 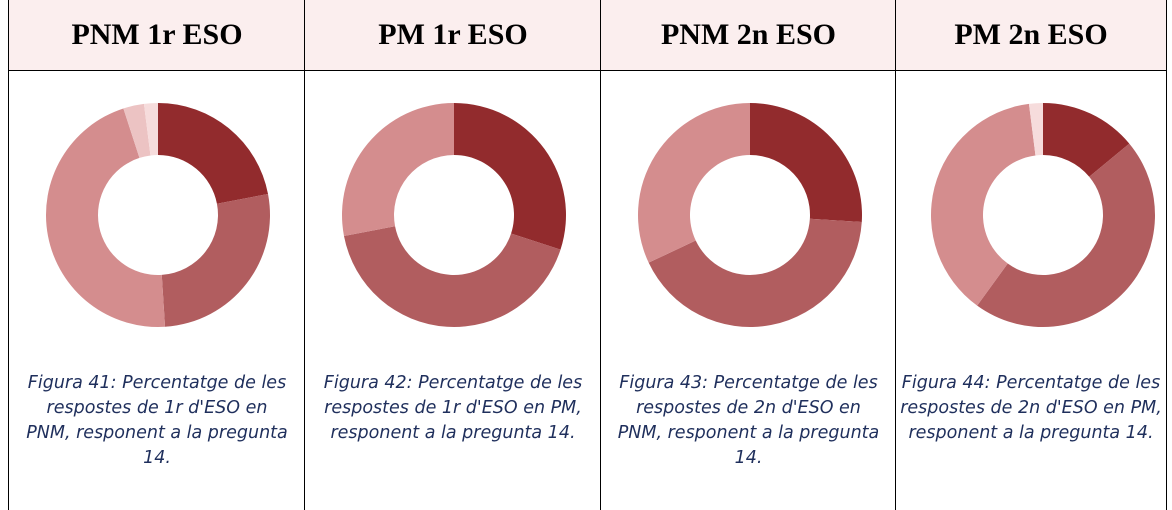 I want to click on column-header: PNM 1r ESO, so click(x=157, y=35).